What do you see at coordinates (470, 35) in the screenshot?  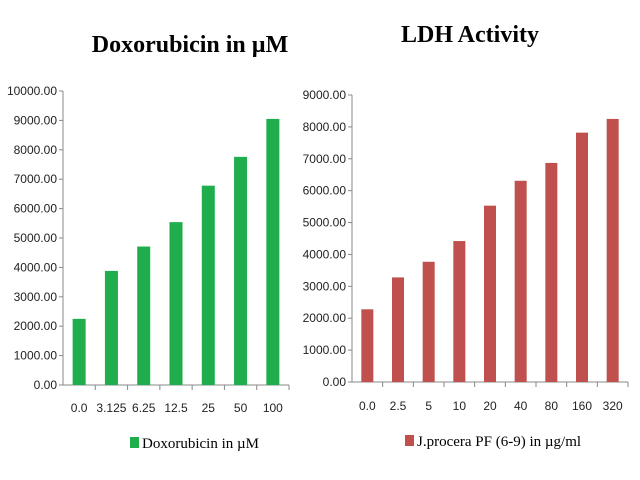 I see `chart-title: LDH Activity` at bounding box center [470, 35].